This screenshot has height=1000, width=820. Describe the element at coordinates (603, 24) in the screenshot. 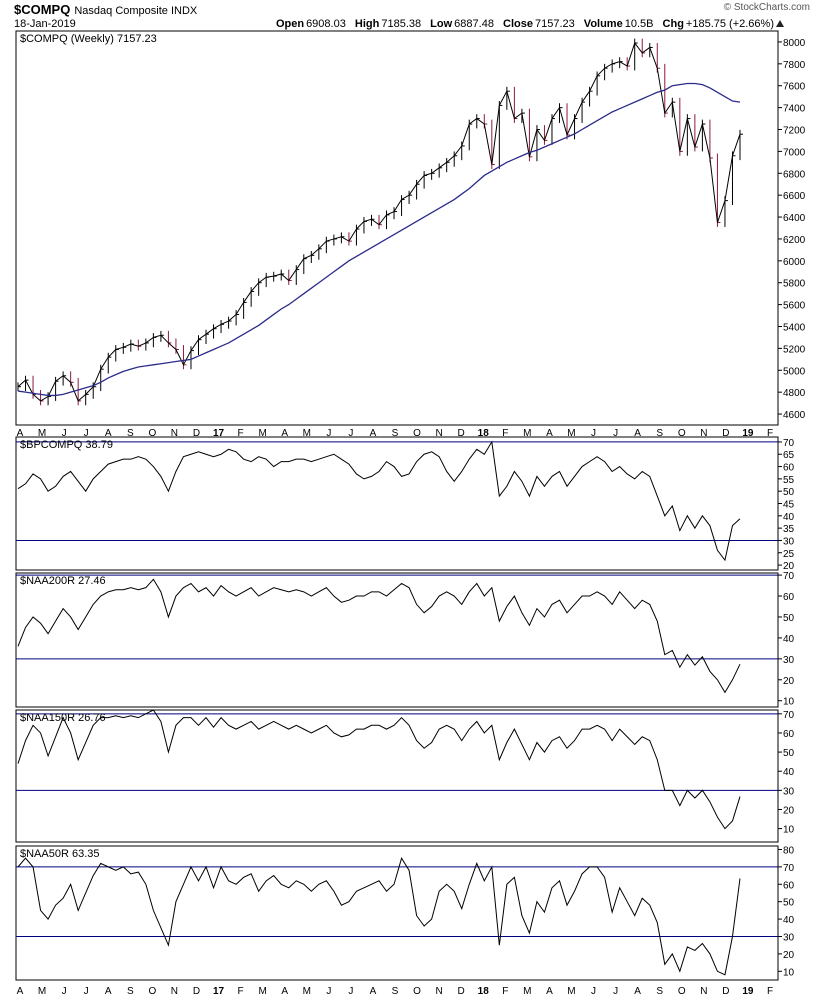

I see `volume-label: Volume` at that location.